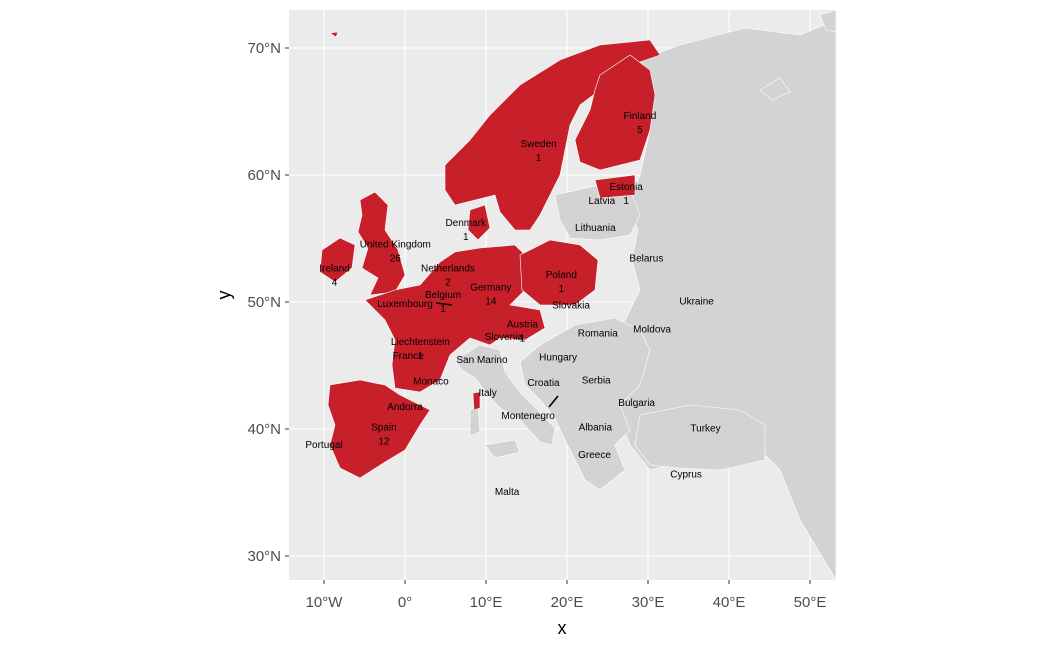  Describe the element at coordinates (562, 628) in the screenshot. I see `x-axis-title: x` at that location.